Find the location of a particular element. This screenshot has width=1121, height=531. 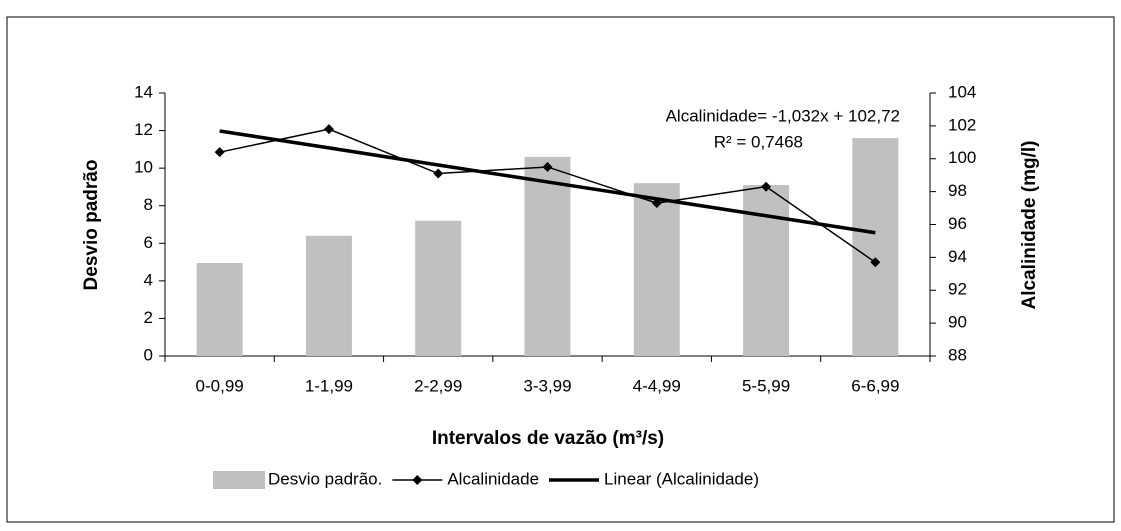

equation: Alcalinidade= -1,032x + 102,72 is located at coordinates (783, 115).